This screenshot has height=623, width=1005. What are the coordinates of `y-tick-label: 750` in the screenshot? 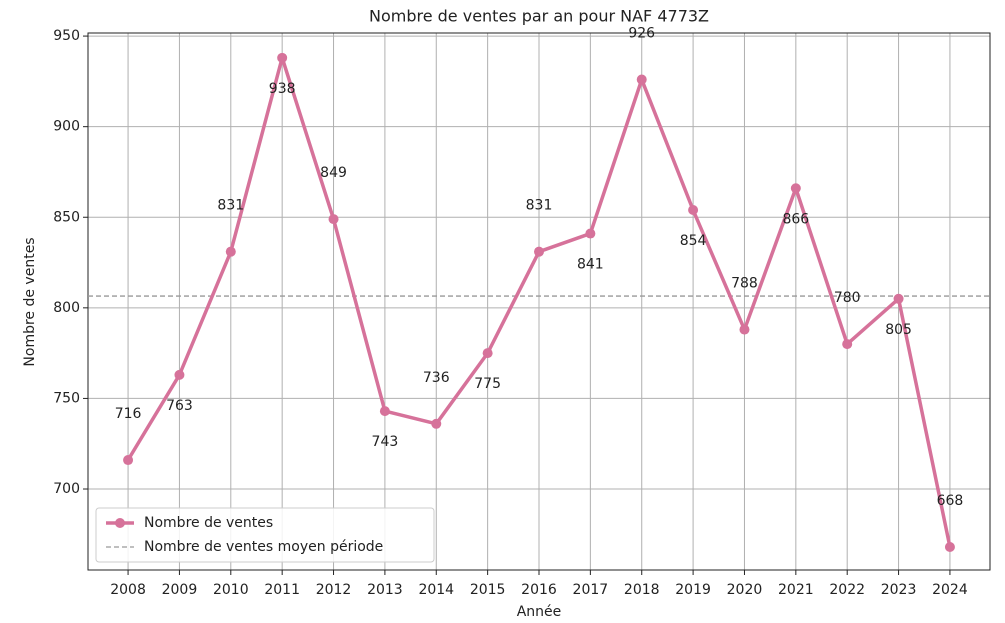 It's located at (66, 398).